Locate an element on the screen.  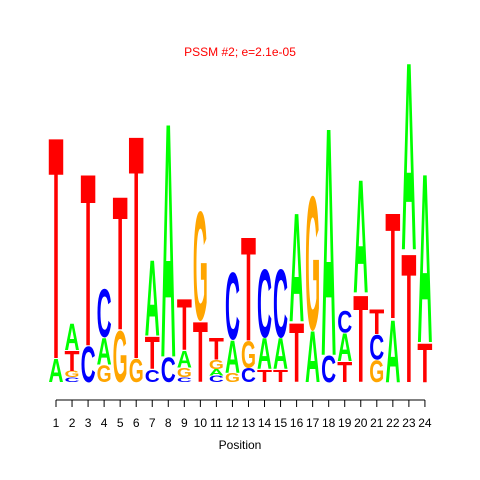
x-tick-label: 3 is located at coordinates (88, 423).